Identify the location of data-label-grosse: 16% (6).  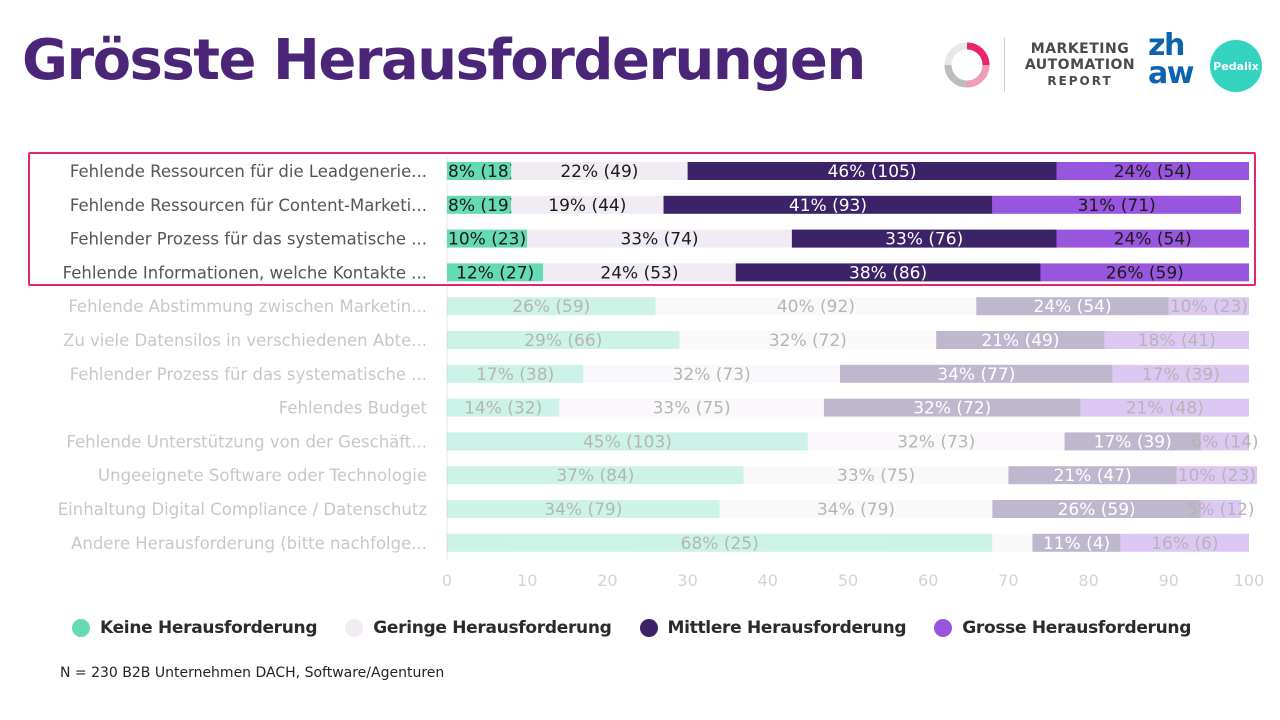
(1184, 544).